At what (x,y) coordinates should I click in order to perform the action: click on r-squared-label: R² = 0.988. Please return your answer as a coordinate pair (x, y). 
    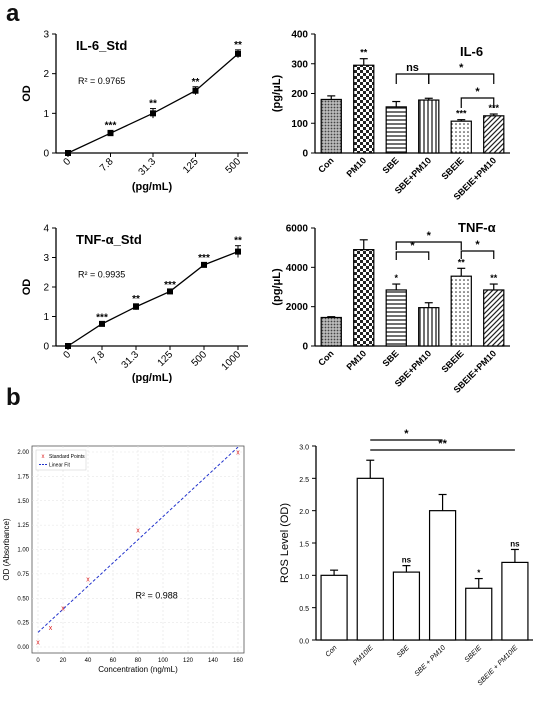
    Looking at the image, I should click on (157, 595).